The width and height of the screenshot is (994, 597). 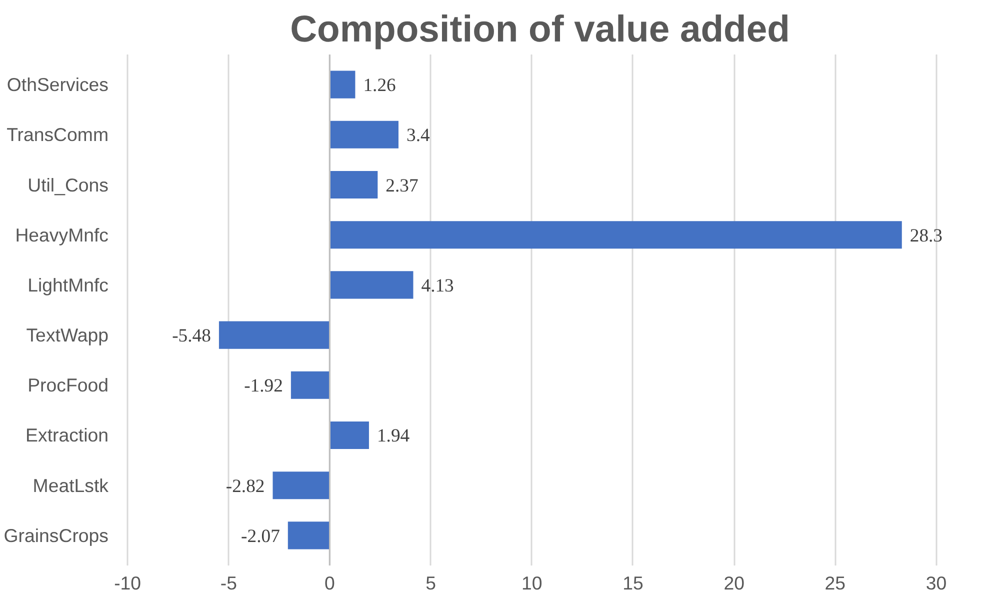 I want to click on data-label: -1.92, so click(x=263, y=386).